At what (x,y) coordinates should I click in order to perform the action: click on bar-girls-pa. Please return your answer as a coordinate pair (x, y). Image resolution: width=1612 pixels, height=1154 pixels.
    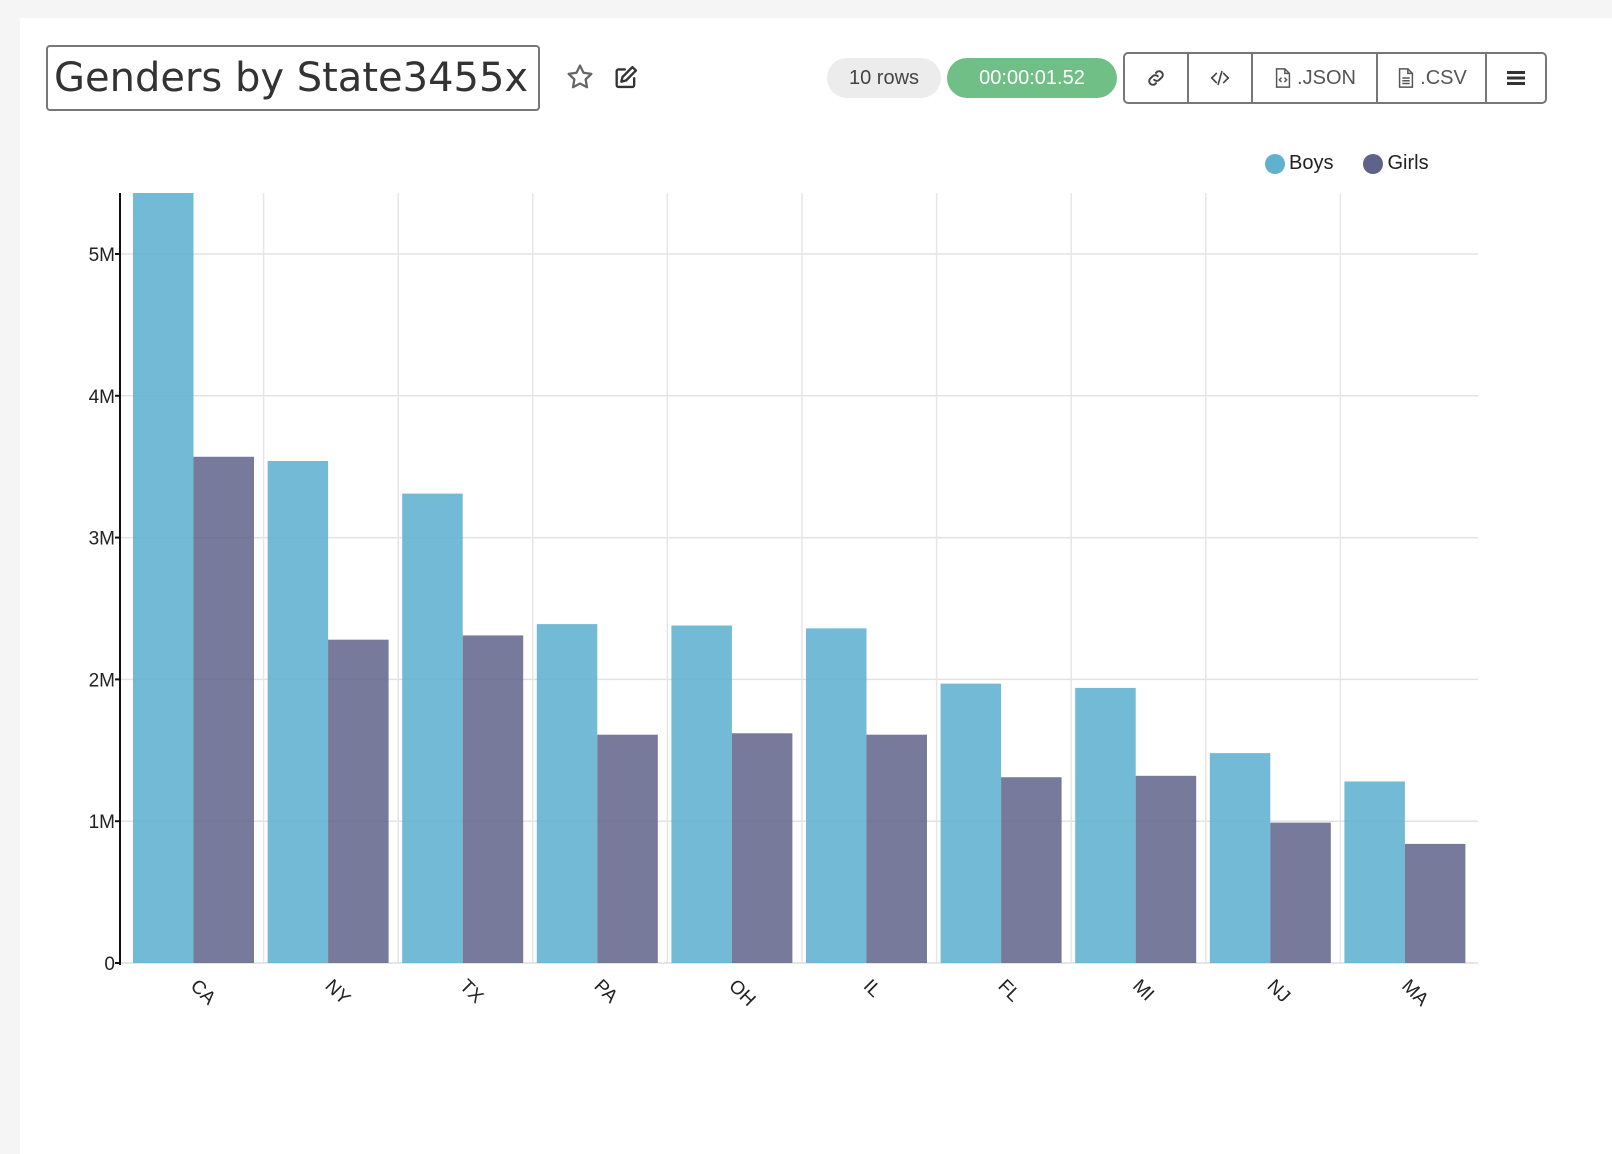
    Looking at the image, I should click on (627, 848).